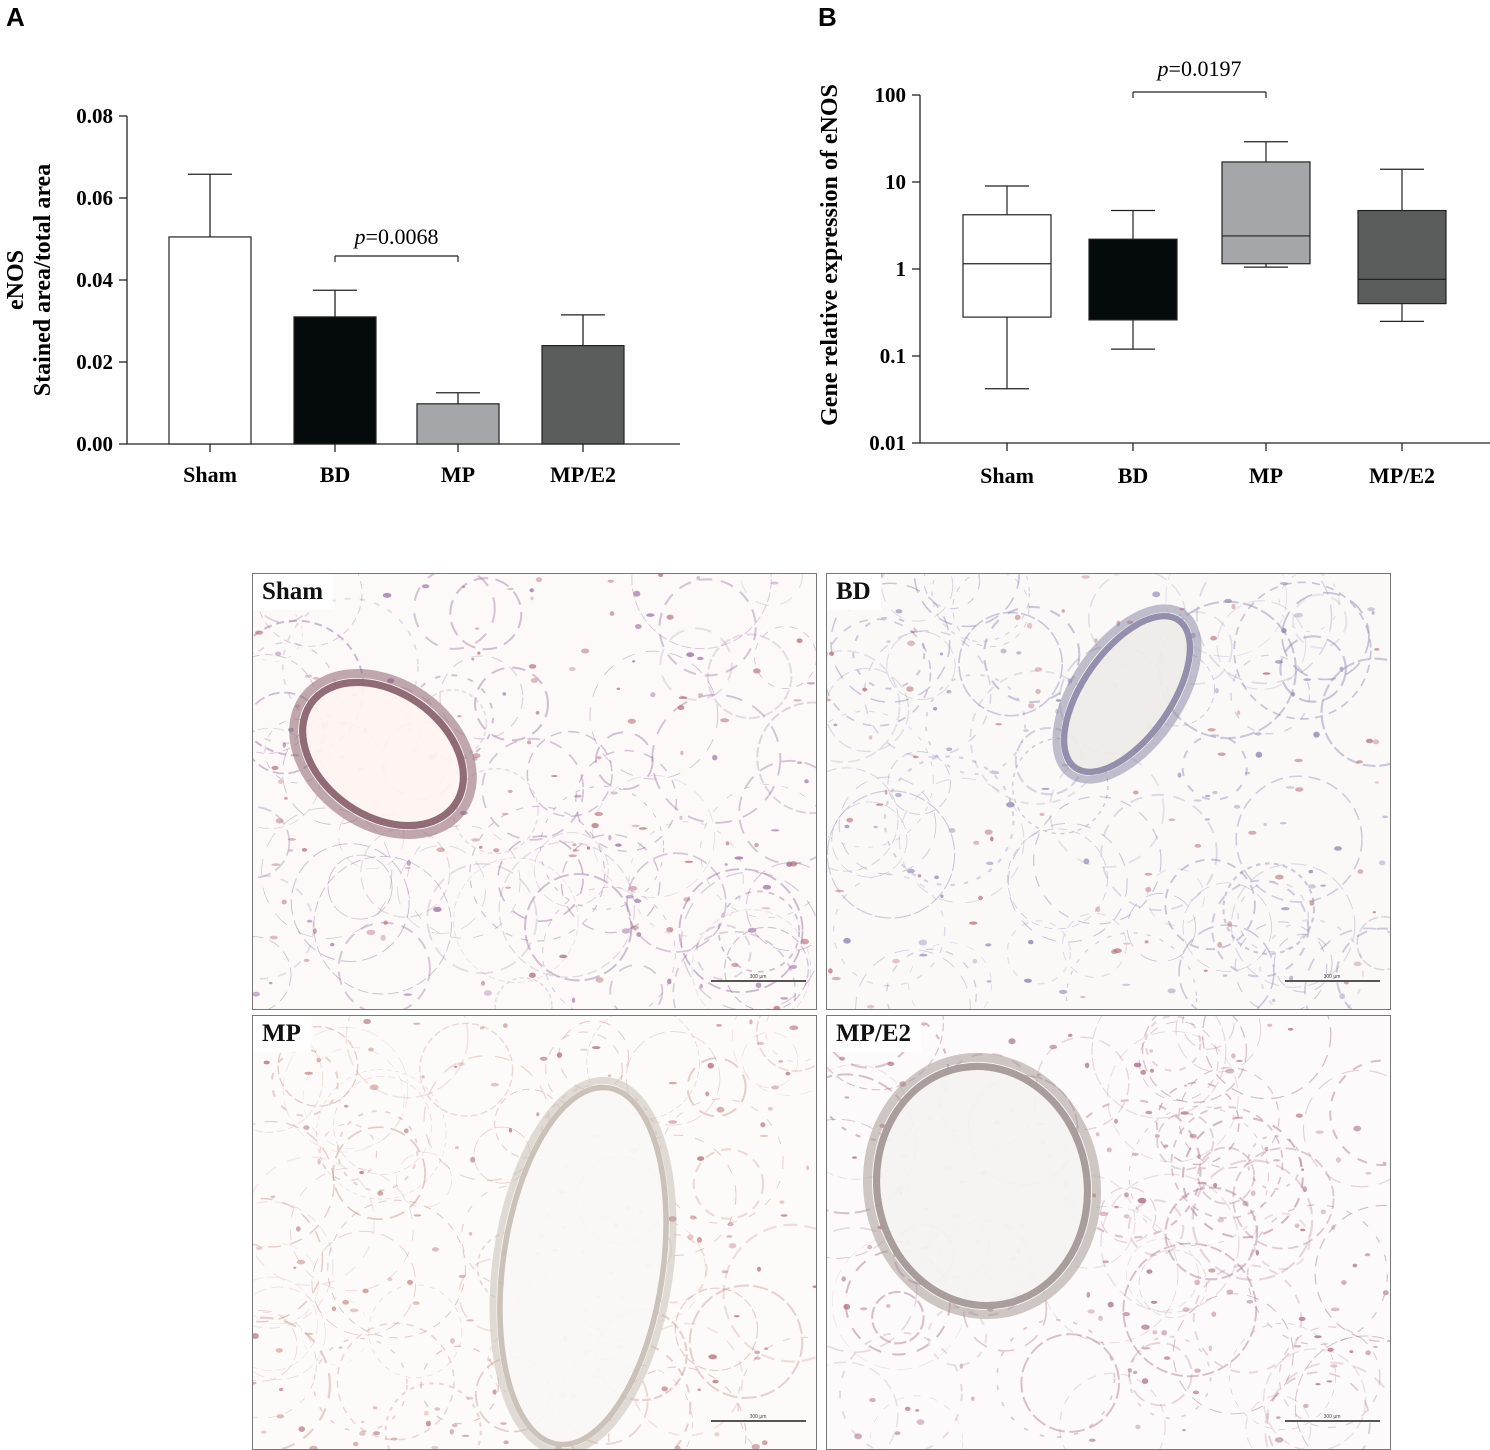  Describe the element at coordinates (94, 362) in the screenshot. I see `y-tick-label: 0.02` at that location.